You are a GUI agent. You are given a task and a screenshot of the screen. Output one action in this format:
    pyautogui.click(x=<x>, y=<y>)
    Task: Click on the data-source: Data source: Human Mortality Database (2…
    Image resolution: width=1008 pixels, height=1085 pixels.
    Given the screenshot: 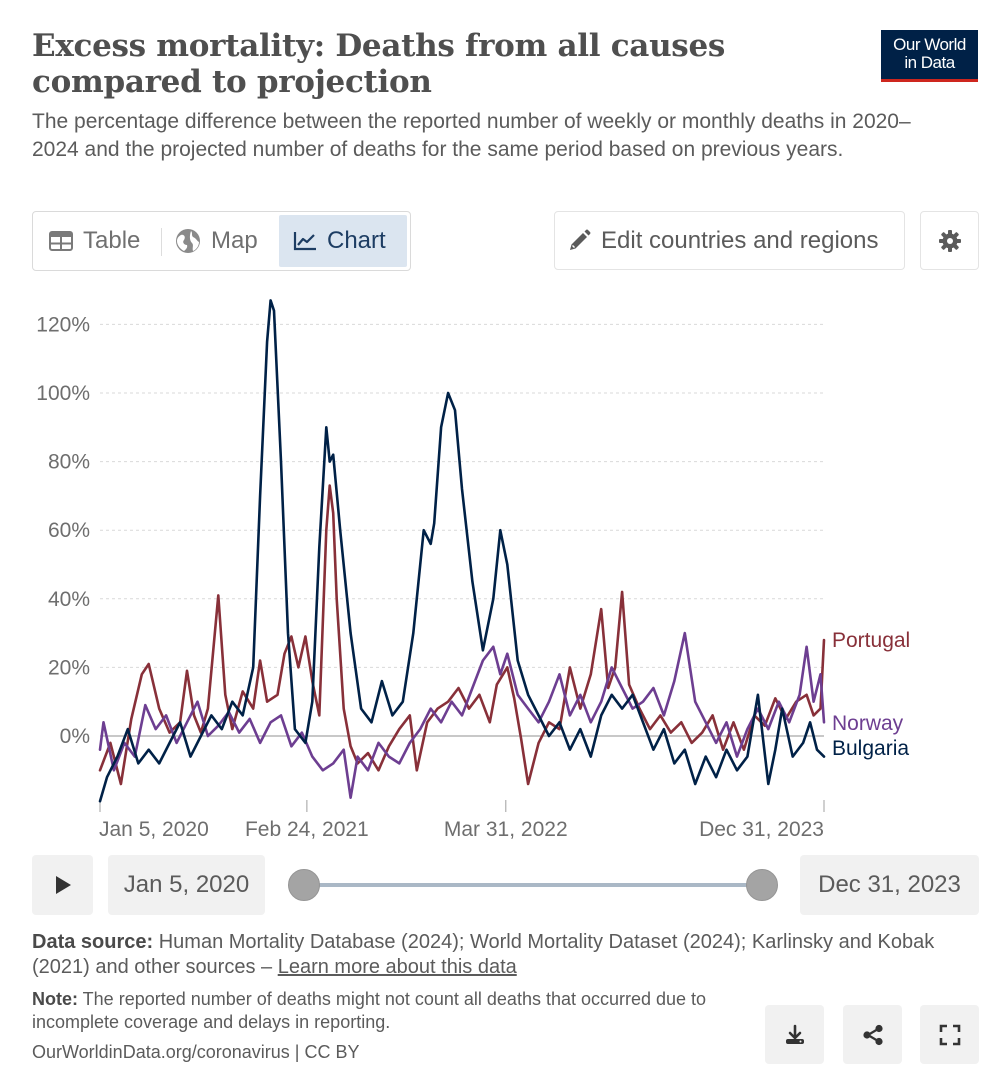 What is the action you would take?
    pyautogui.click(x=497, y=955)
    